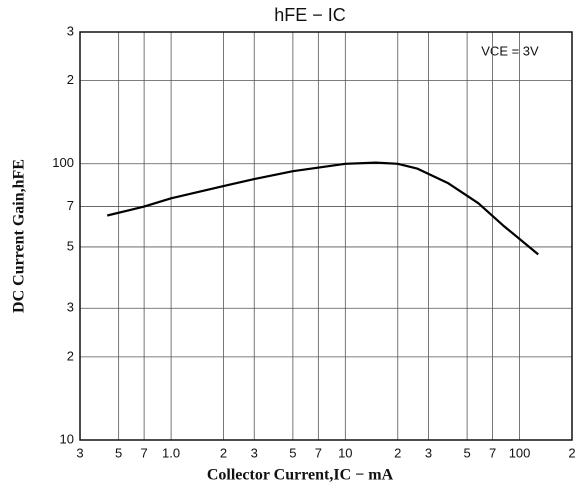 Image resolution: width=583 pixels, height=491 pixels. What do you see at coordinates (63, 162) in the screenshot?
I see `y-tick-label: 100` at bounding box center [63, 162].